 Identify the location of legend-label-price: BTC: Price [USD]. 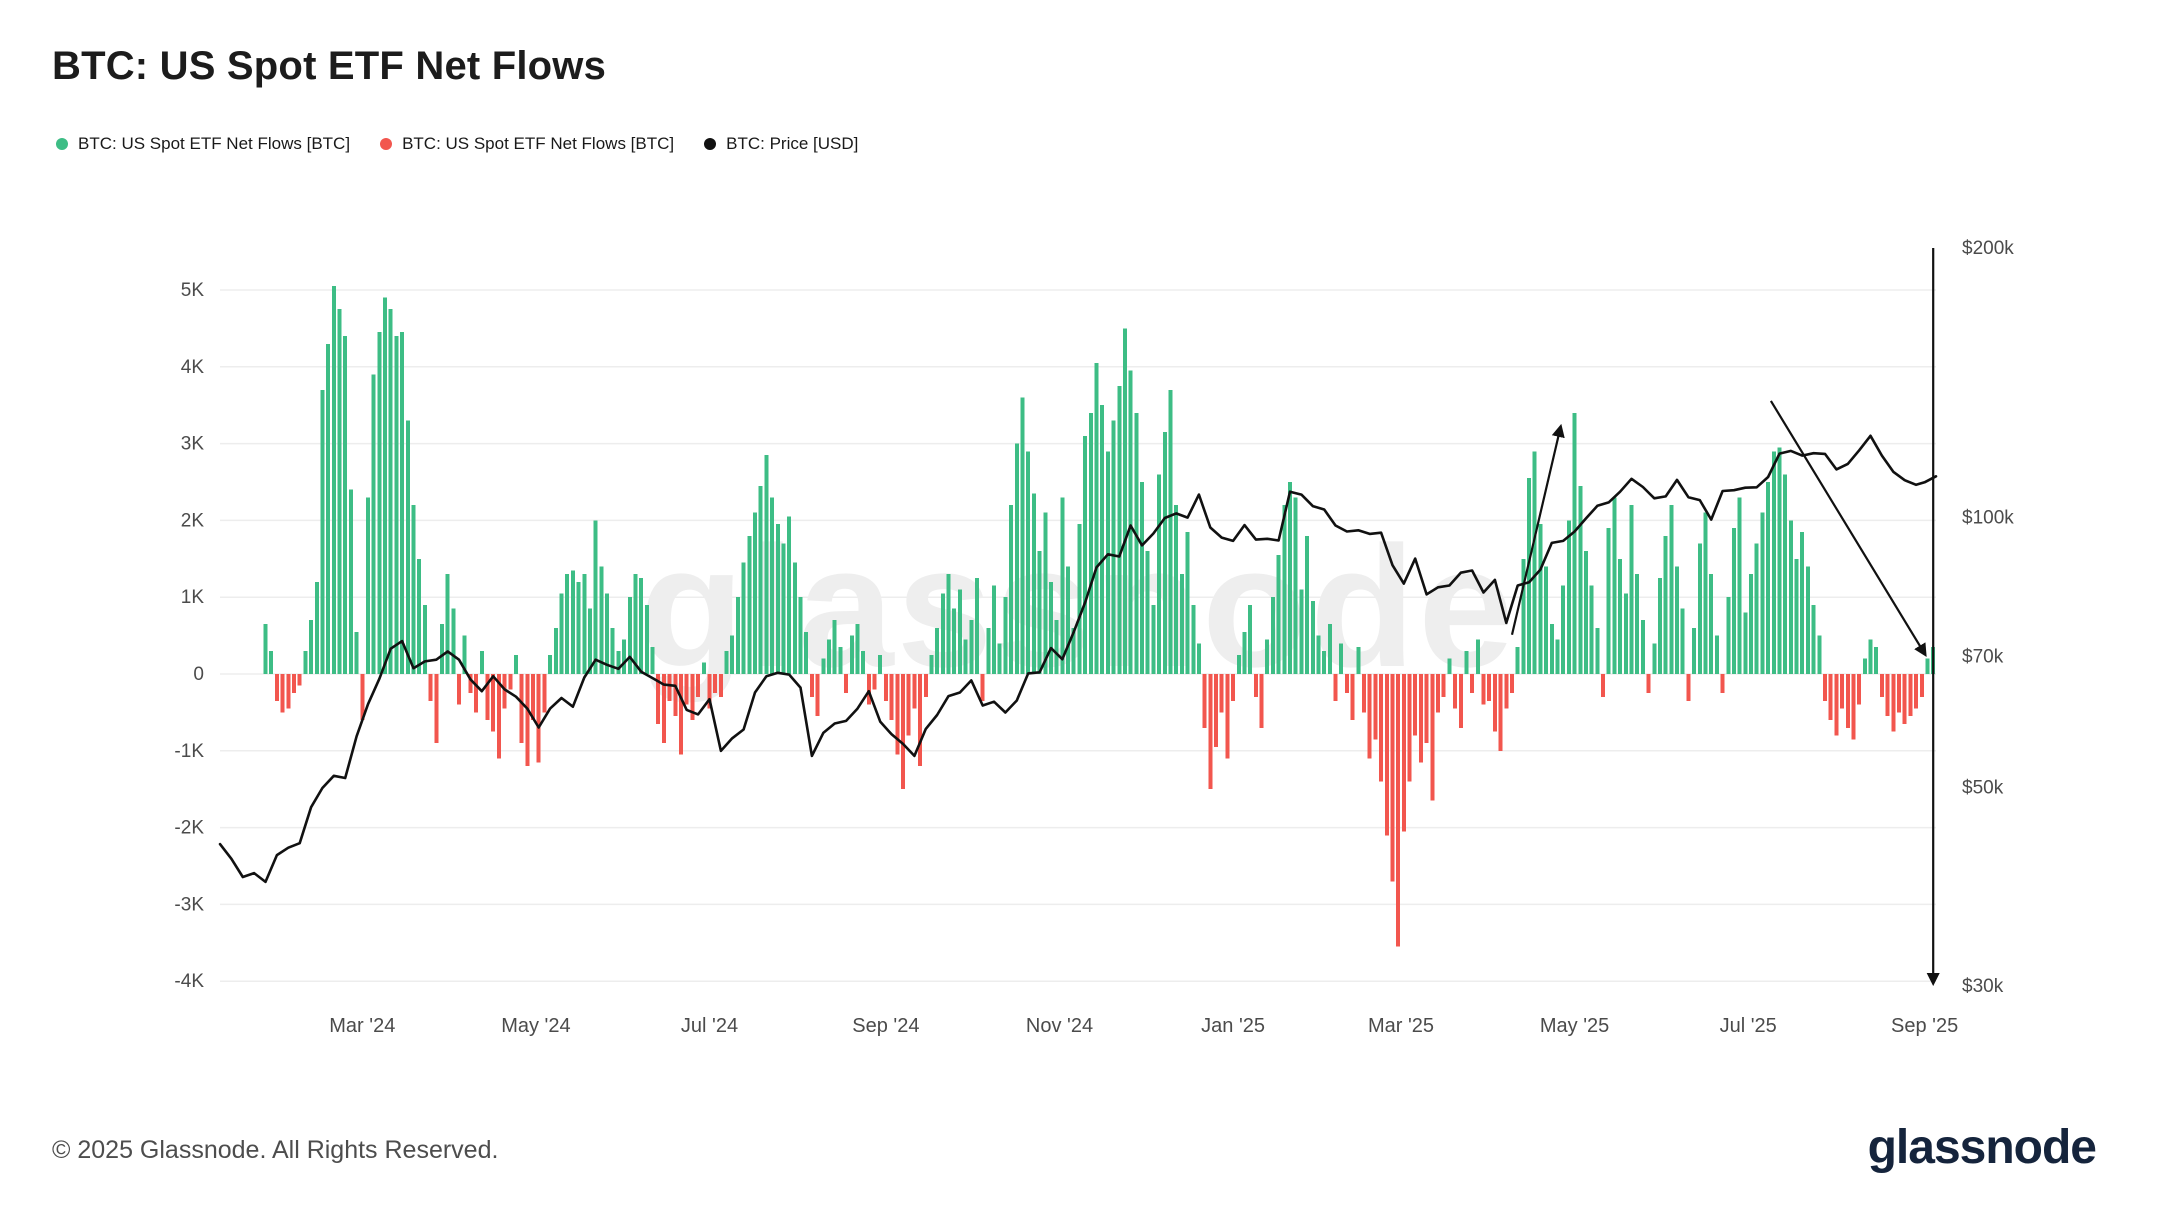
(792, 143).